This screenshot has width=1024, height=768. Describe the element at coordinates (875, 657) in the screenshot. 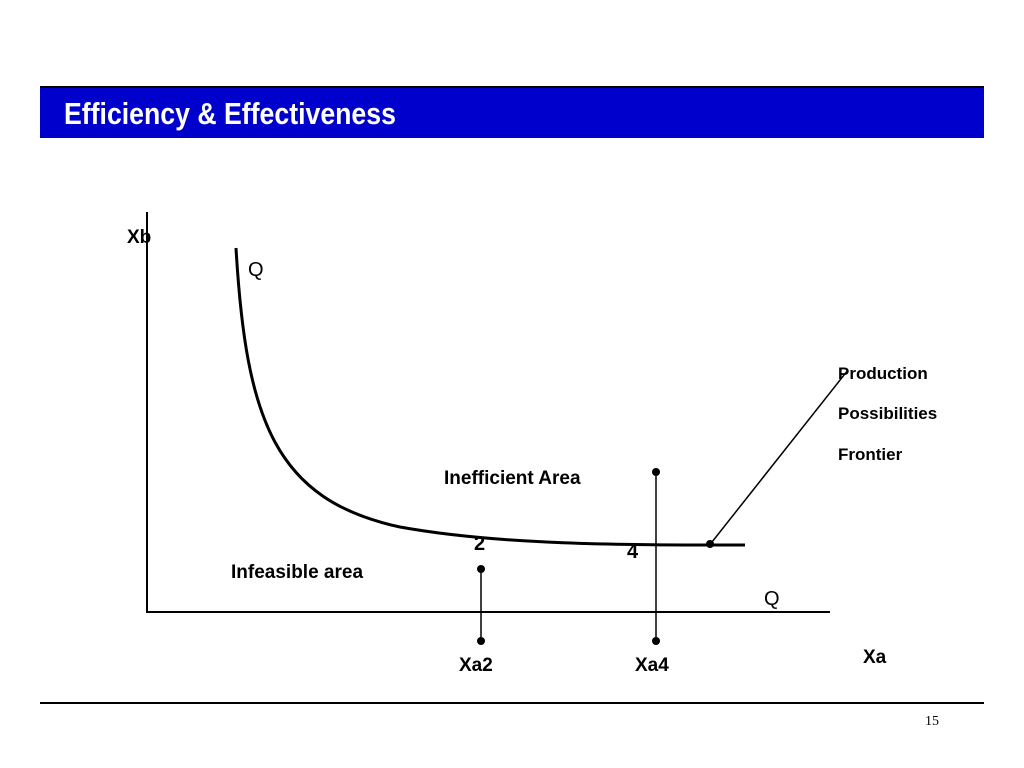

I see `x-axis-label: Xa` at that location.